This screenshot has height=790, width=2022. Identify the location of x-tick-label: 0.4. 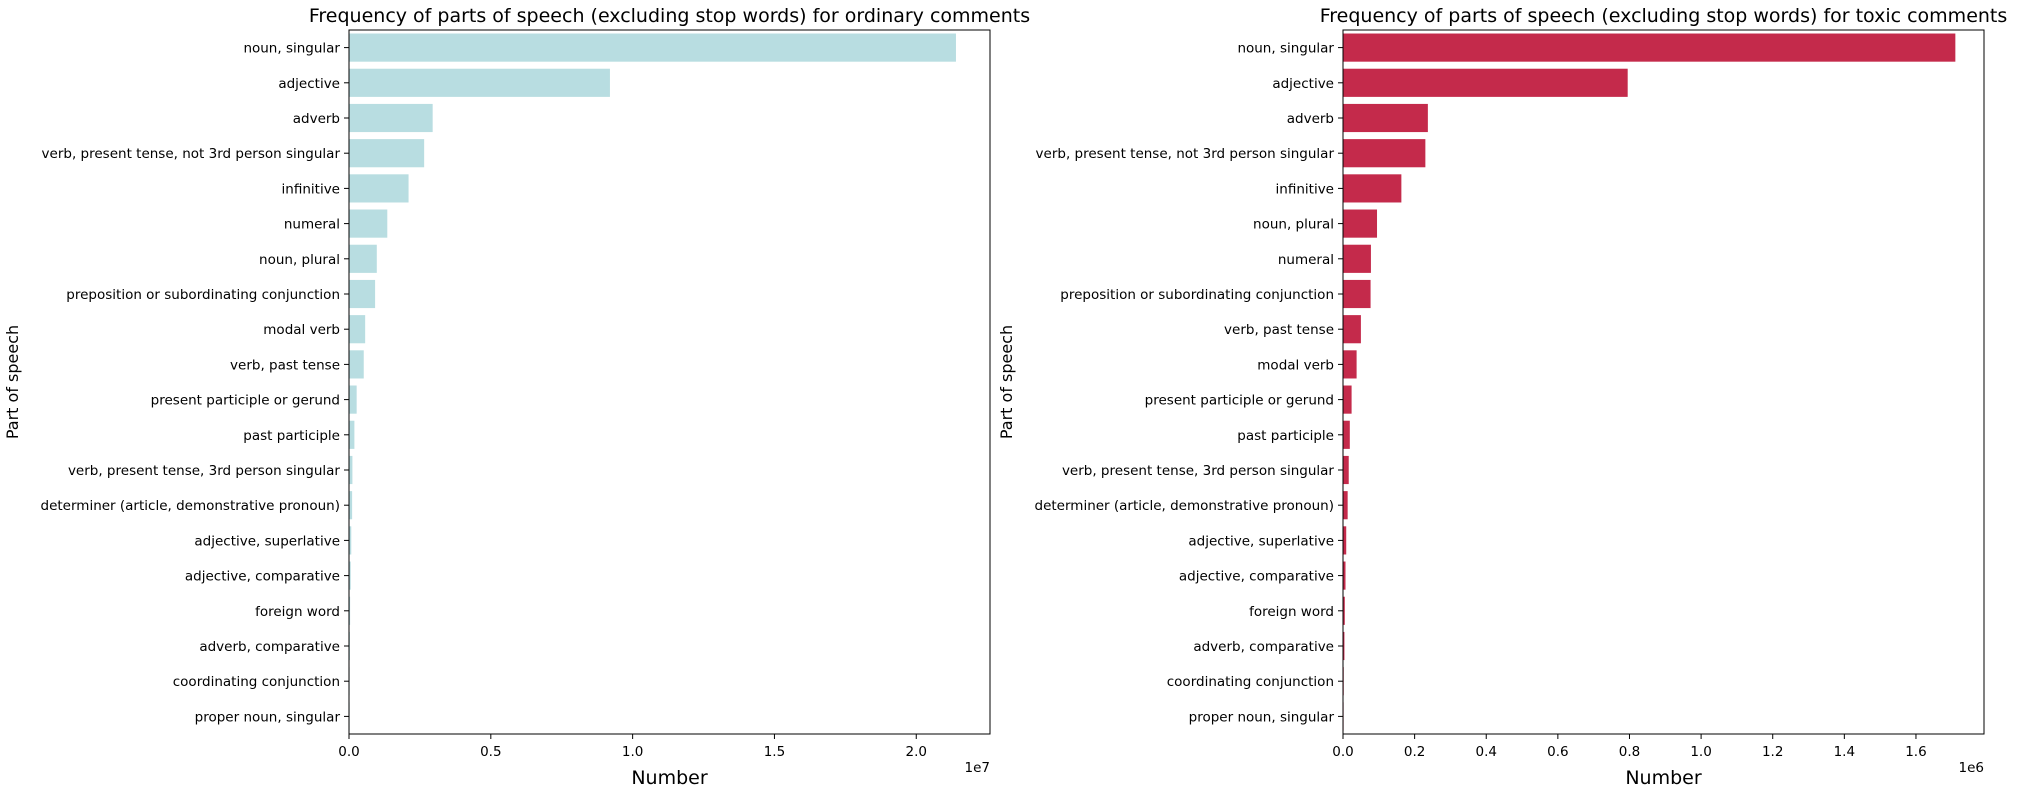
(1485, 752).